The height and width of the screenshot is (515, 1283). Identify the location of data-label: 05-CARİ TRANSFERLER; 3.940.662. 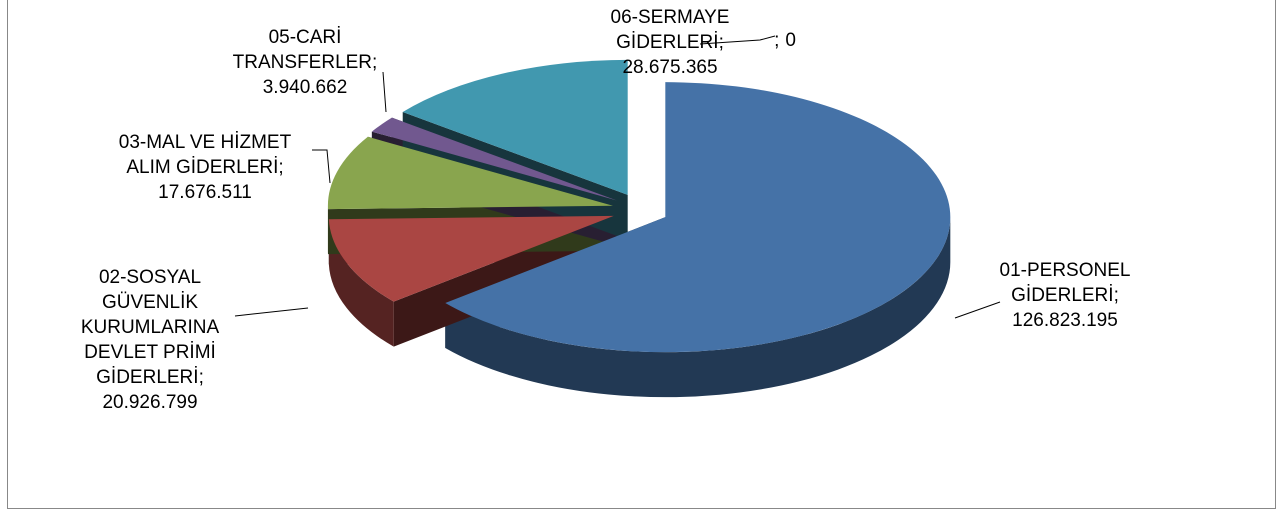
(305, 62).